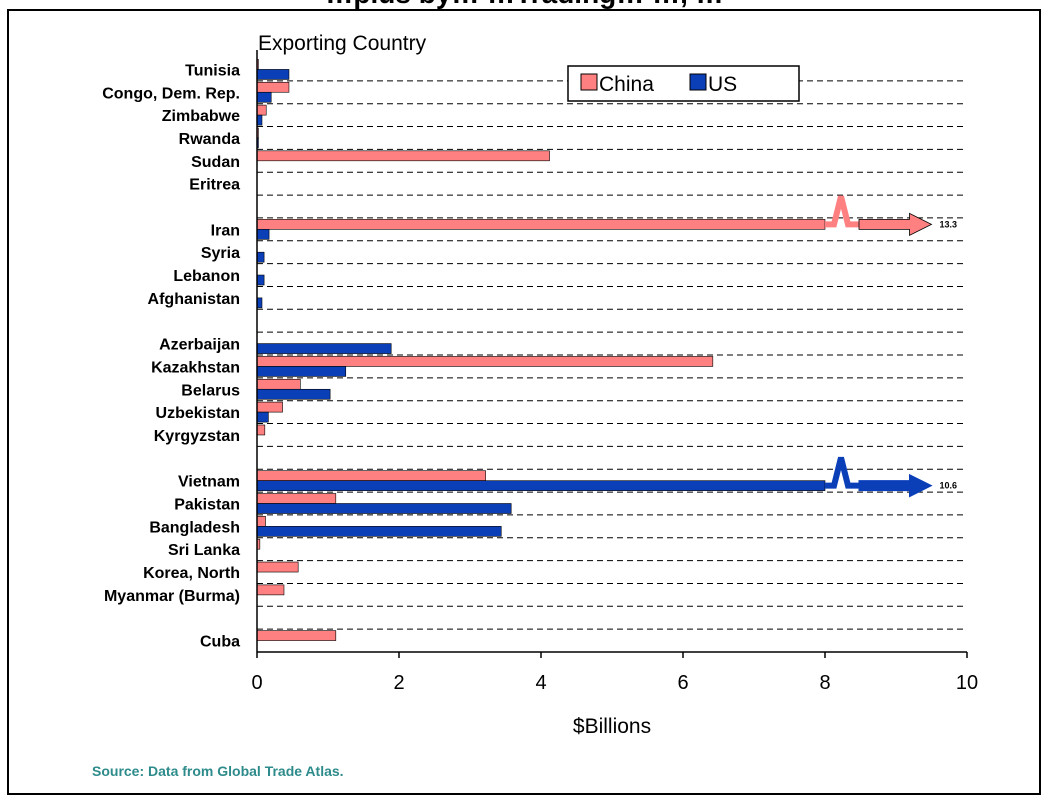 The width and height of the screenshot is (1049, 800). I want to click on bar-china-korea-north, so click(277, 567).